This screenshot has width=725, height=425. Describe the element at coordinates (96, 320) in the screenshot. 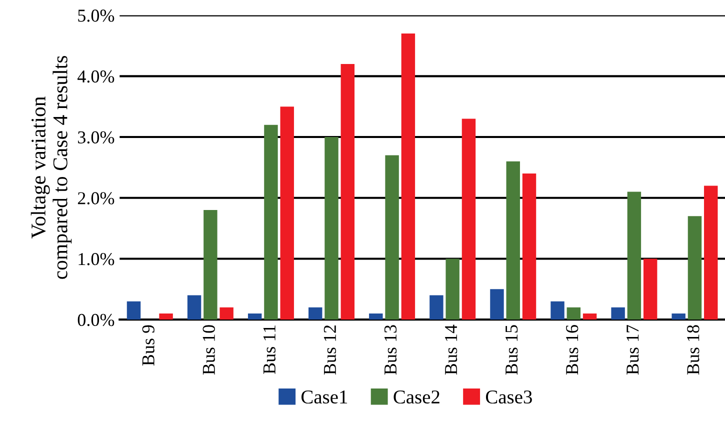

I see `y-tick-label: 0.0%` at that location.